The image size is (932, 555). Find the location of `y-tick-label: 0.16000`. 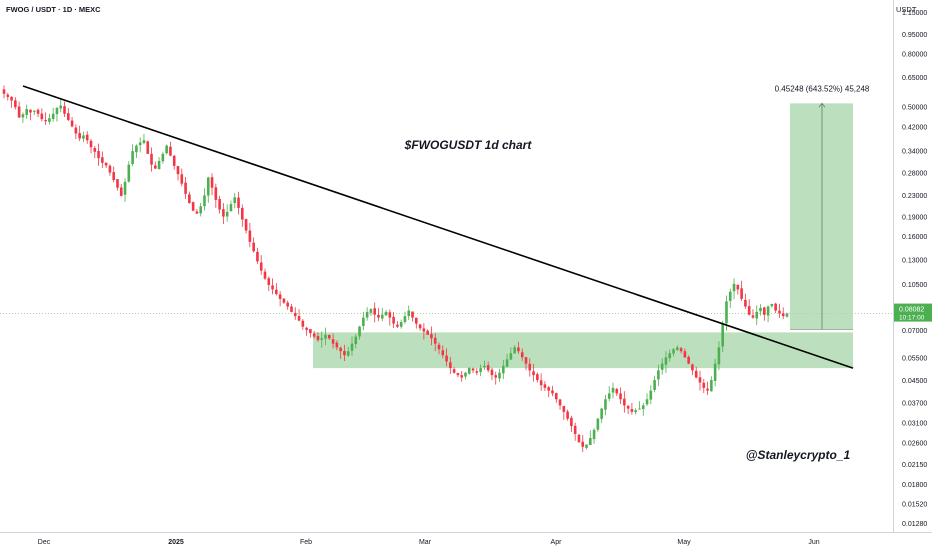

y-tick-label: 0.16000 is located at coordinates (914, 237).